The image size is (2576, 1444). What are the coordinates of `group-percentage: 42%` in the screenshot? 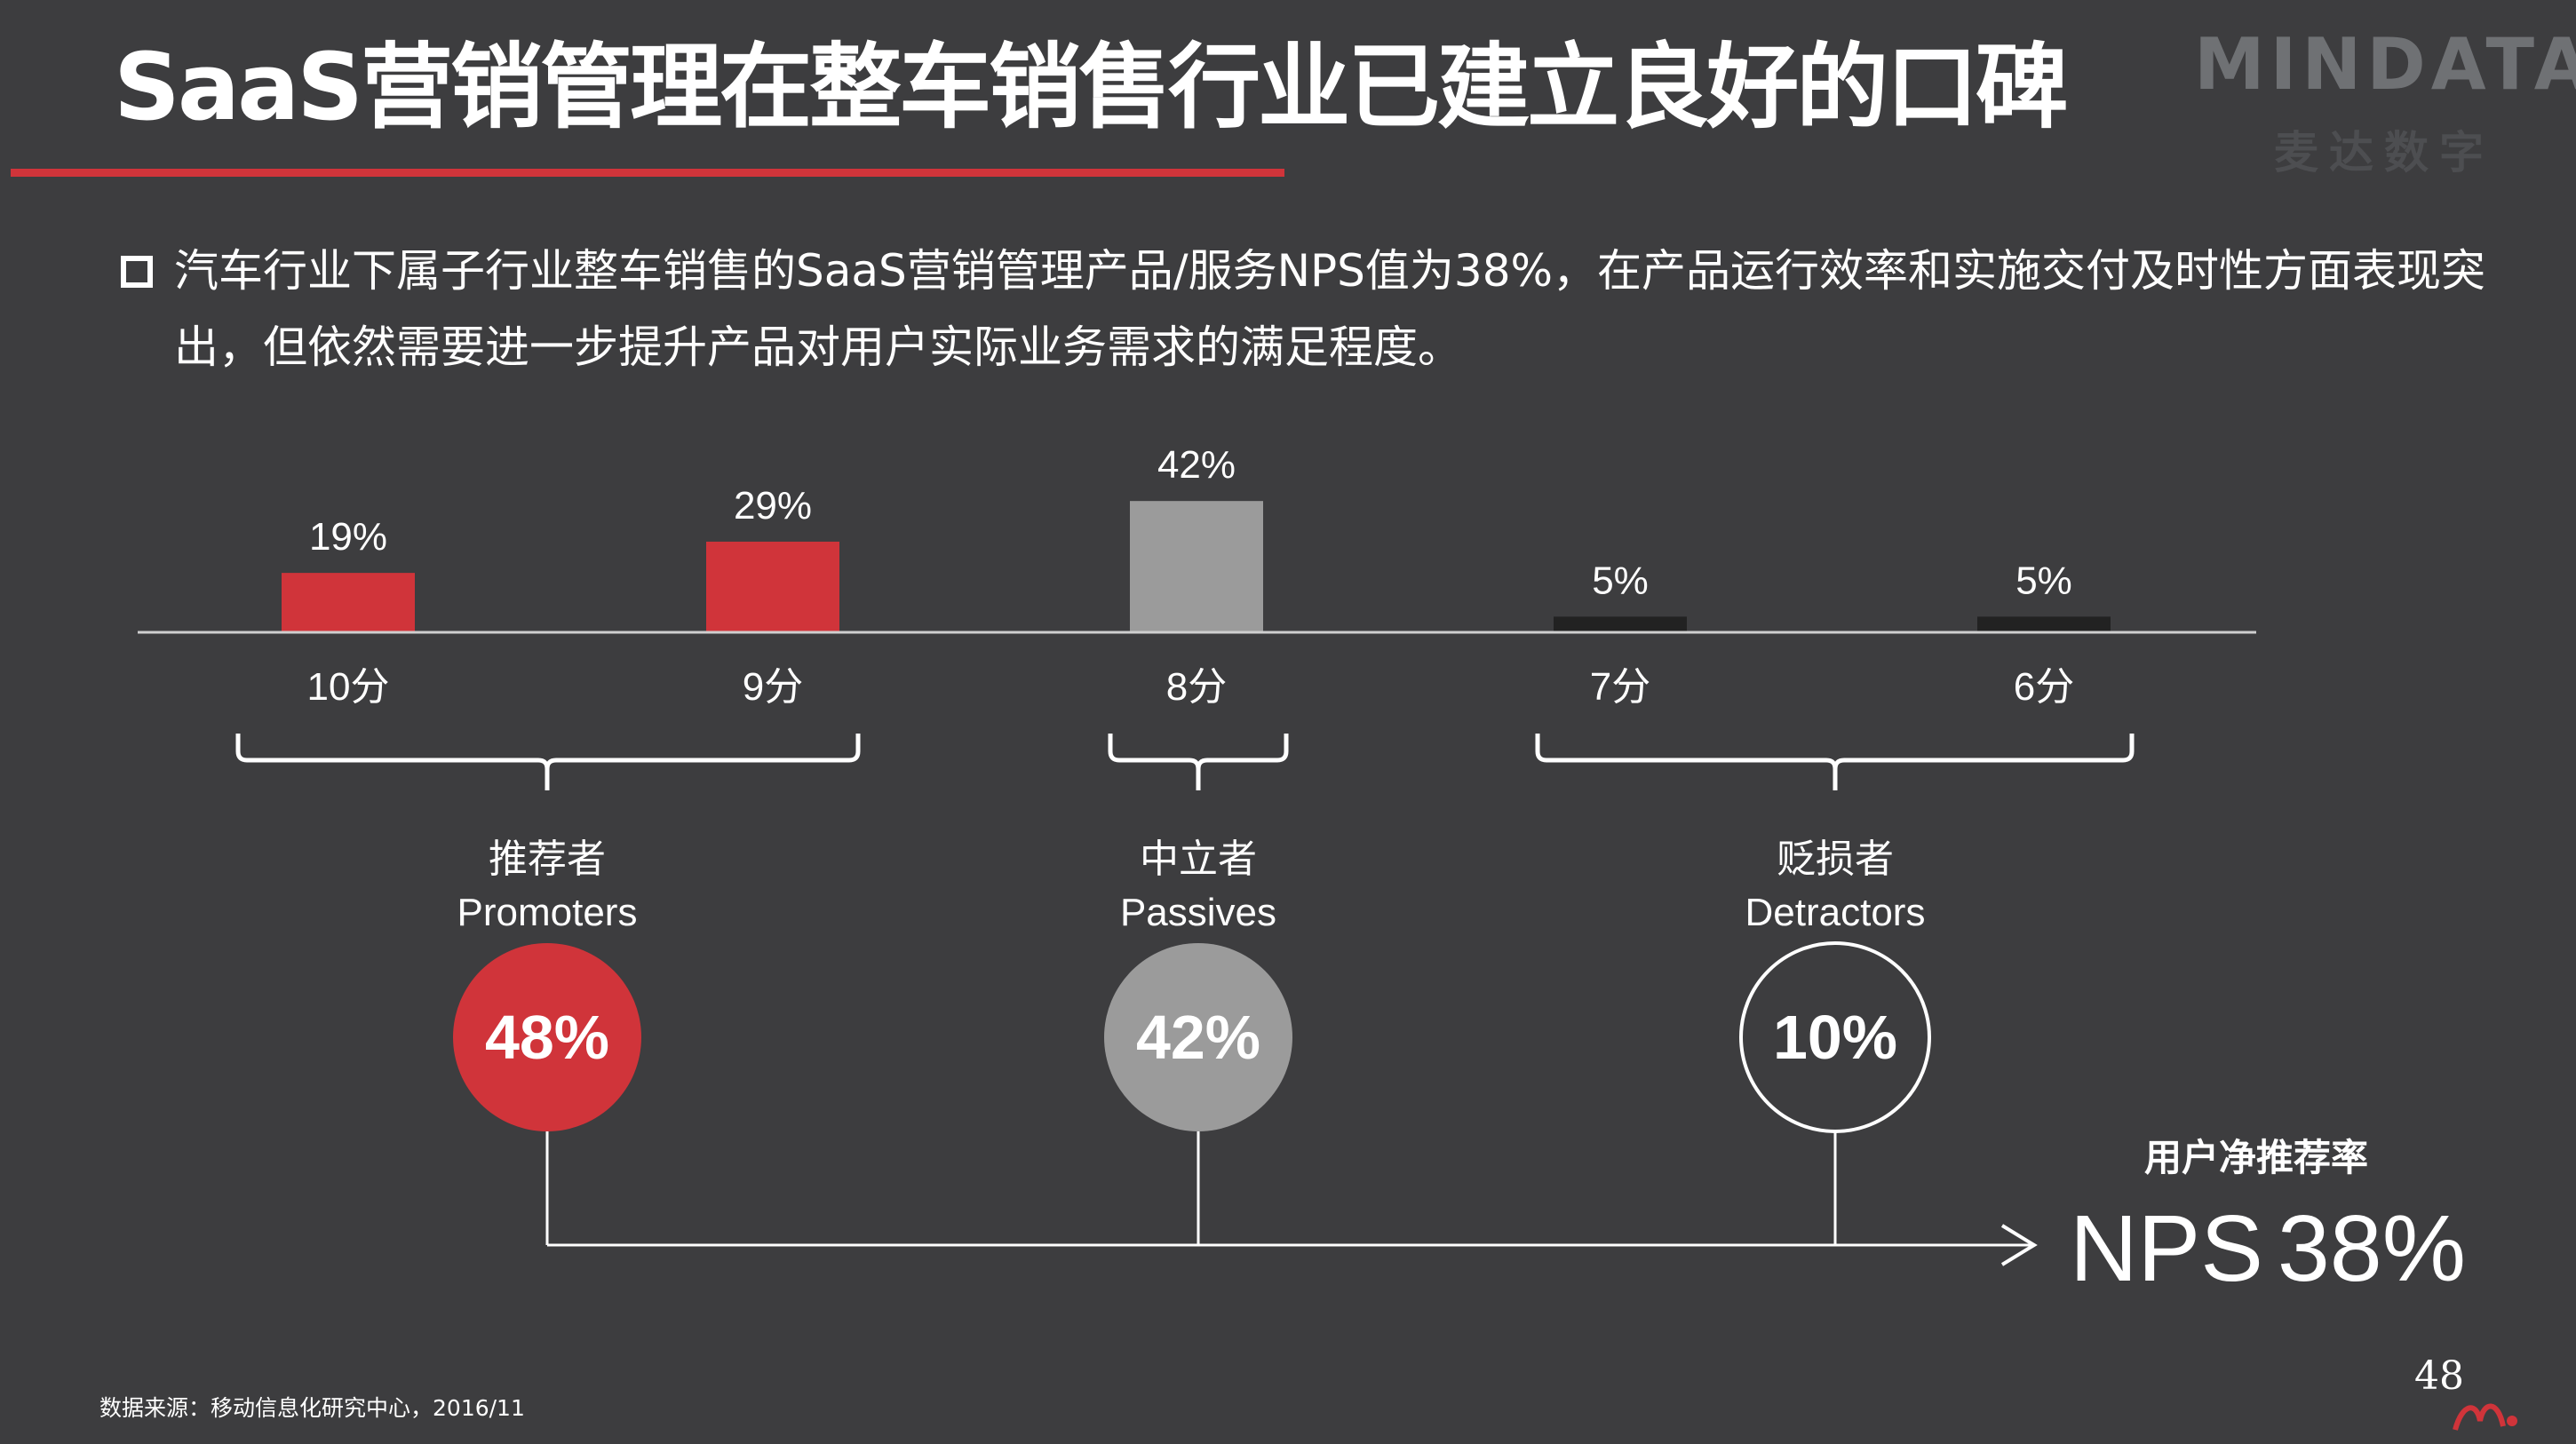 It's located at (1198, 1037).